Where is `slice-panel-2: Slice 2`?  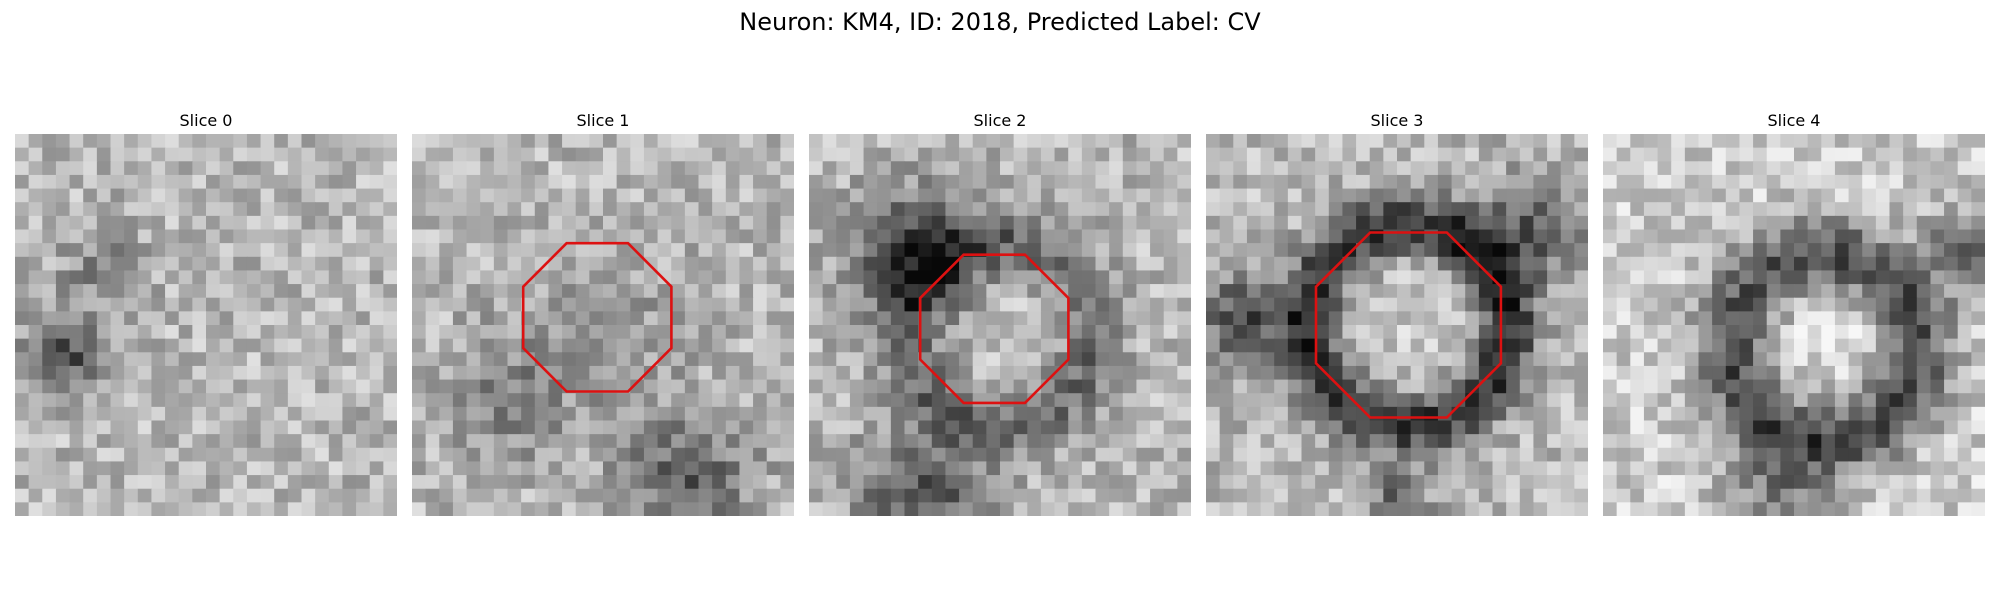
slice-panel-2: Slice 2 is located at coordinates (1000, 313).